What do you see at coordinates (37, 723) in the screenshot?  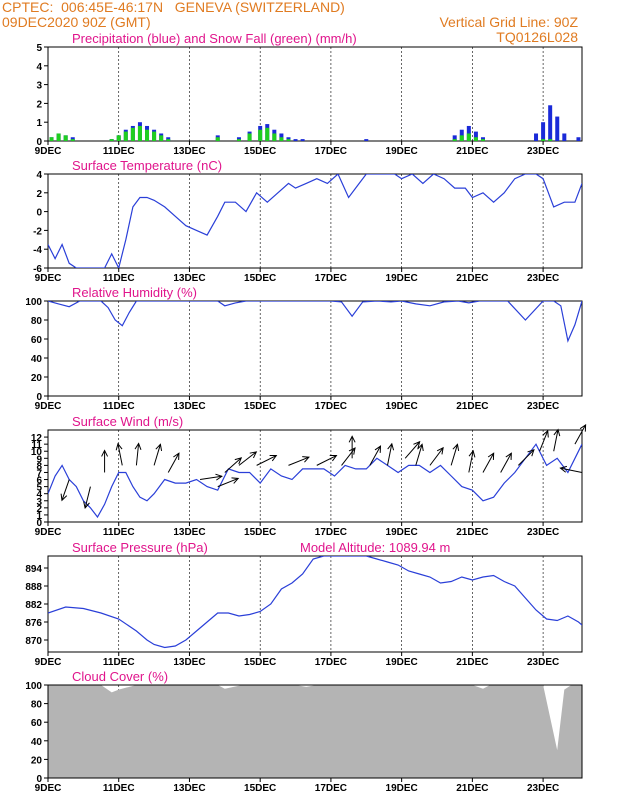 I see `y-tick-label: 60` at bounding box center [37, 723].